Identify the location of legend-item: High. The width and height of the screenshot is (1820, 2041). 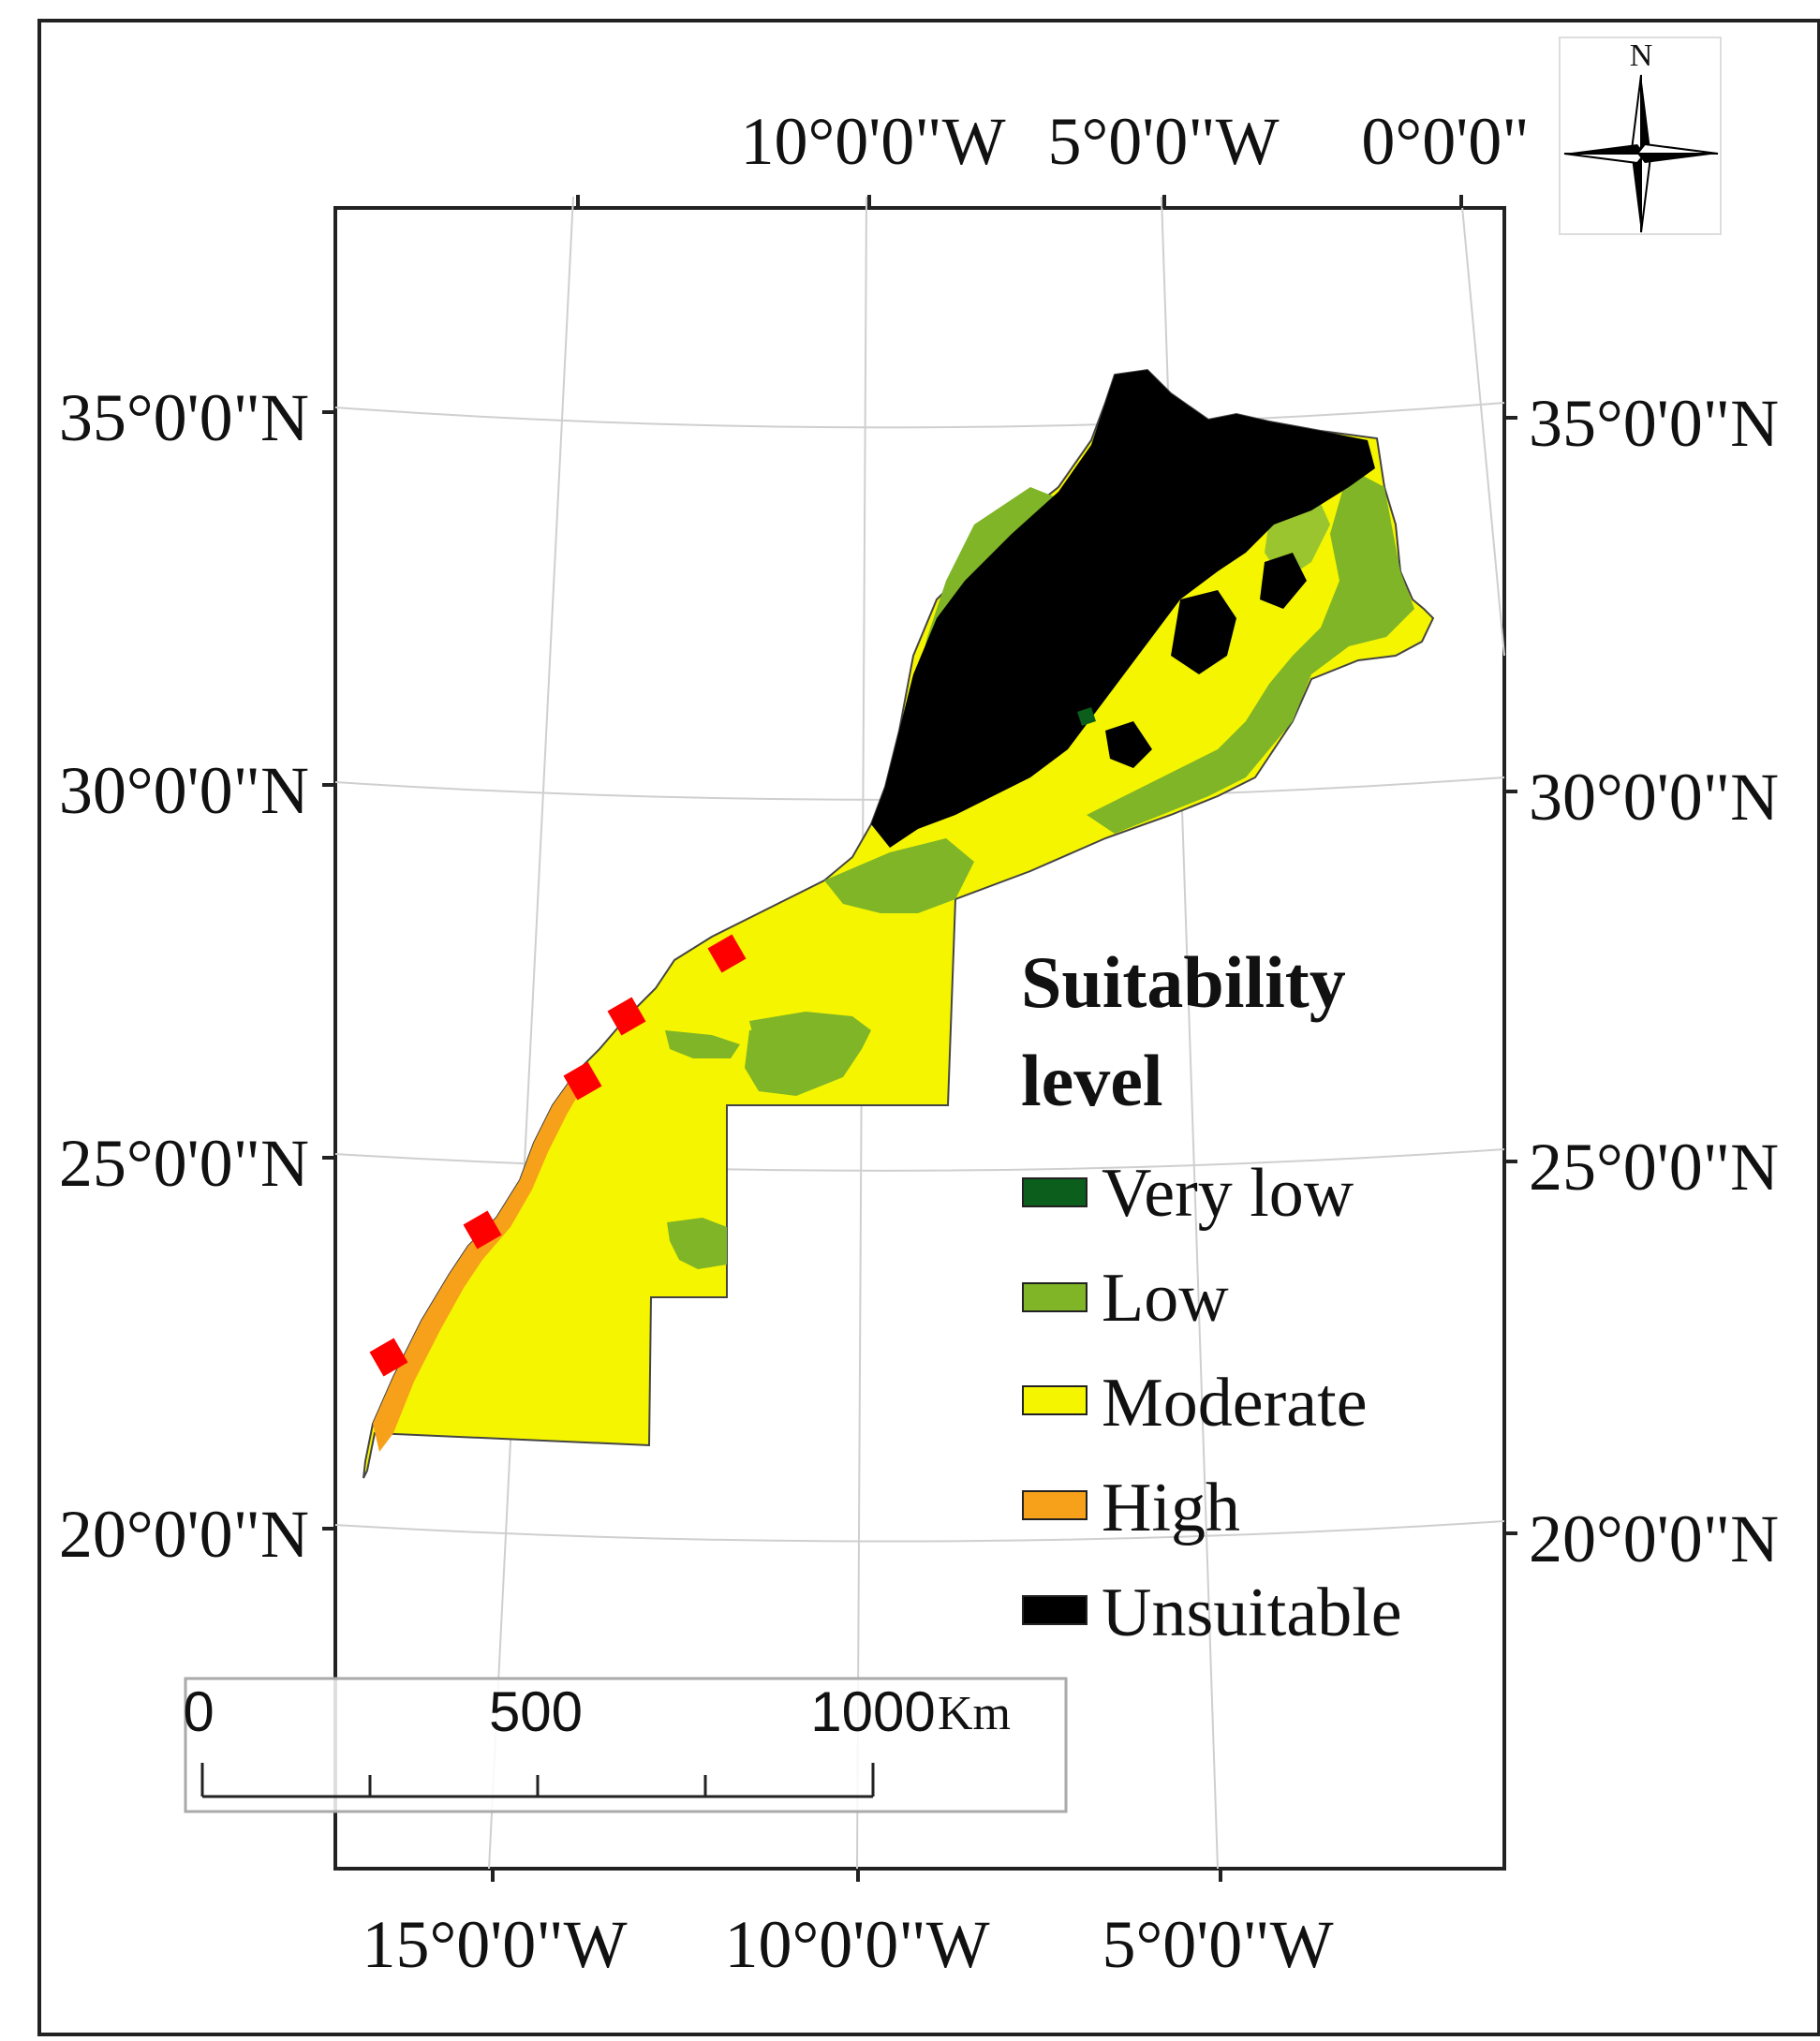
(1131, 1508).